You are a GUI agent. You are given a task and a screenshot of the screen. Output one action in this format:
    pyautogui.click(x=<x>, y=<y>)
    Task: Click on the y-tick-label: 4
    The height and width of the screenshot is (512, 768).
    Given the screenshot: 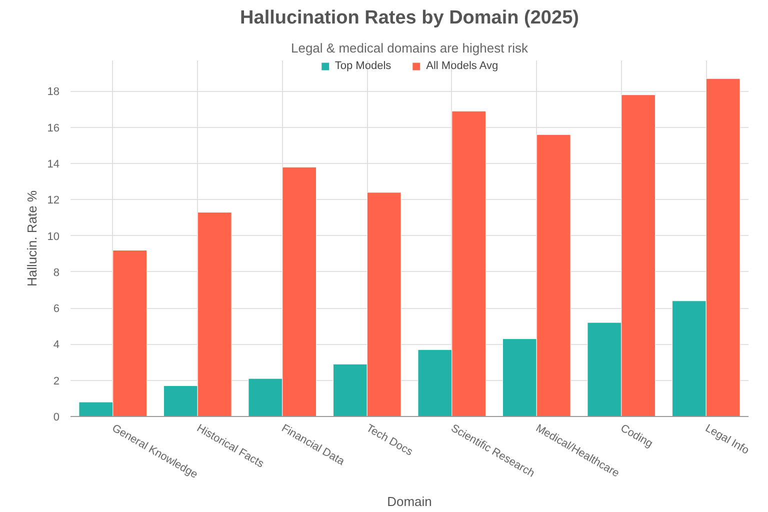 What is the action you would take?
    pyautogui.click(x=56, y=345)
    